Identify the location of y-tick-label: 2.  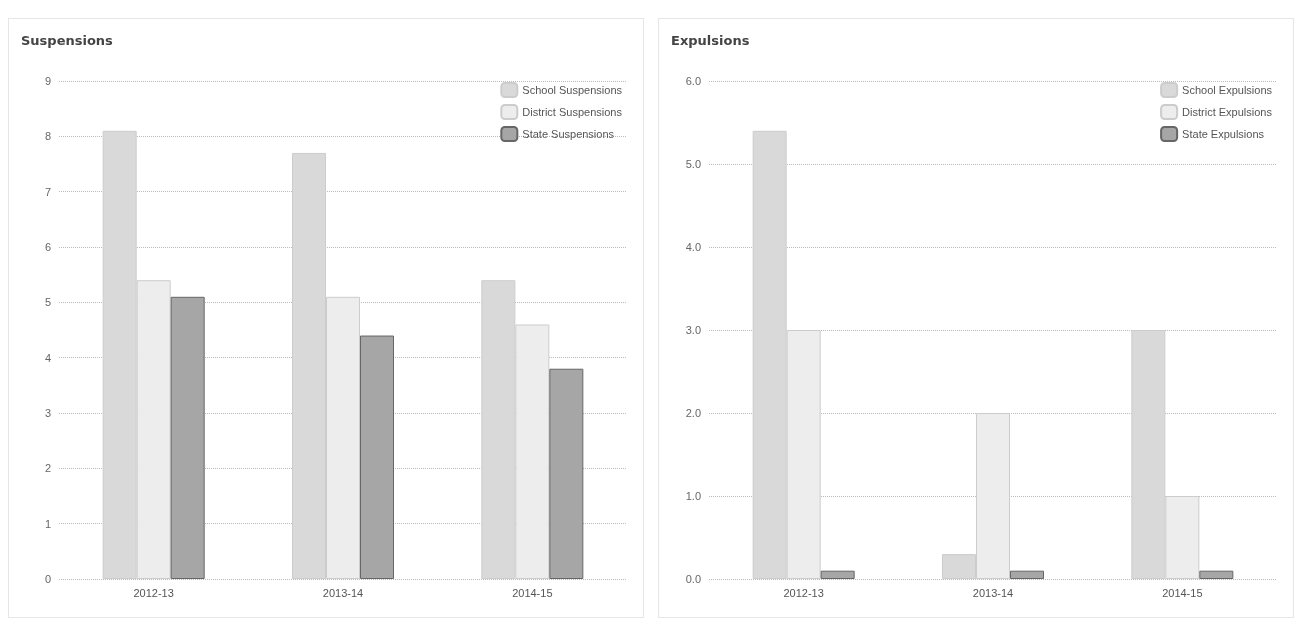
(47, 468).